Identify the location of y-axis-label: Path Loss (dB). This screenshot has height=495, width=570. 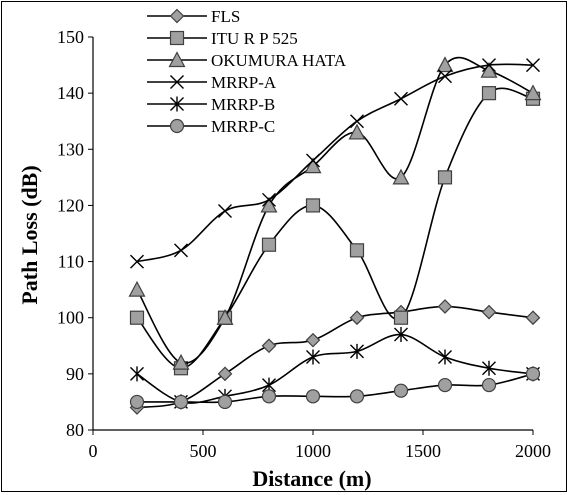
(29, 234).